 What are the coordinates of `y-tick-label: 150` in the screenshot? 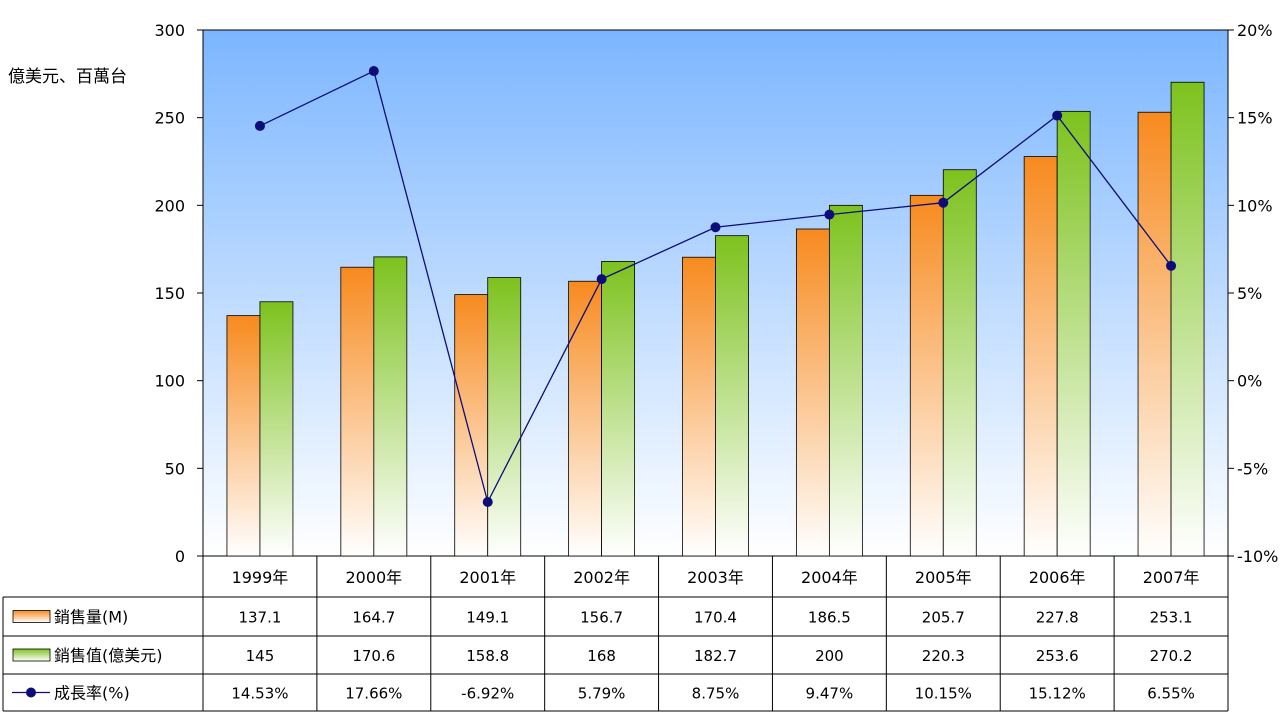 It's located at (169, 293).